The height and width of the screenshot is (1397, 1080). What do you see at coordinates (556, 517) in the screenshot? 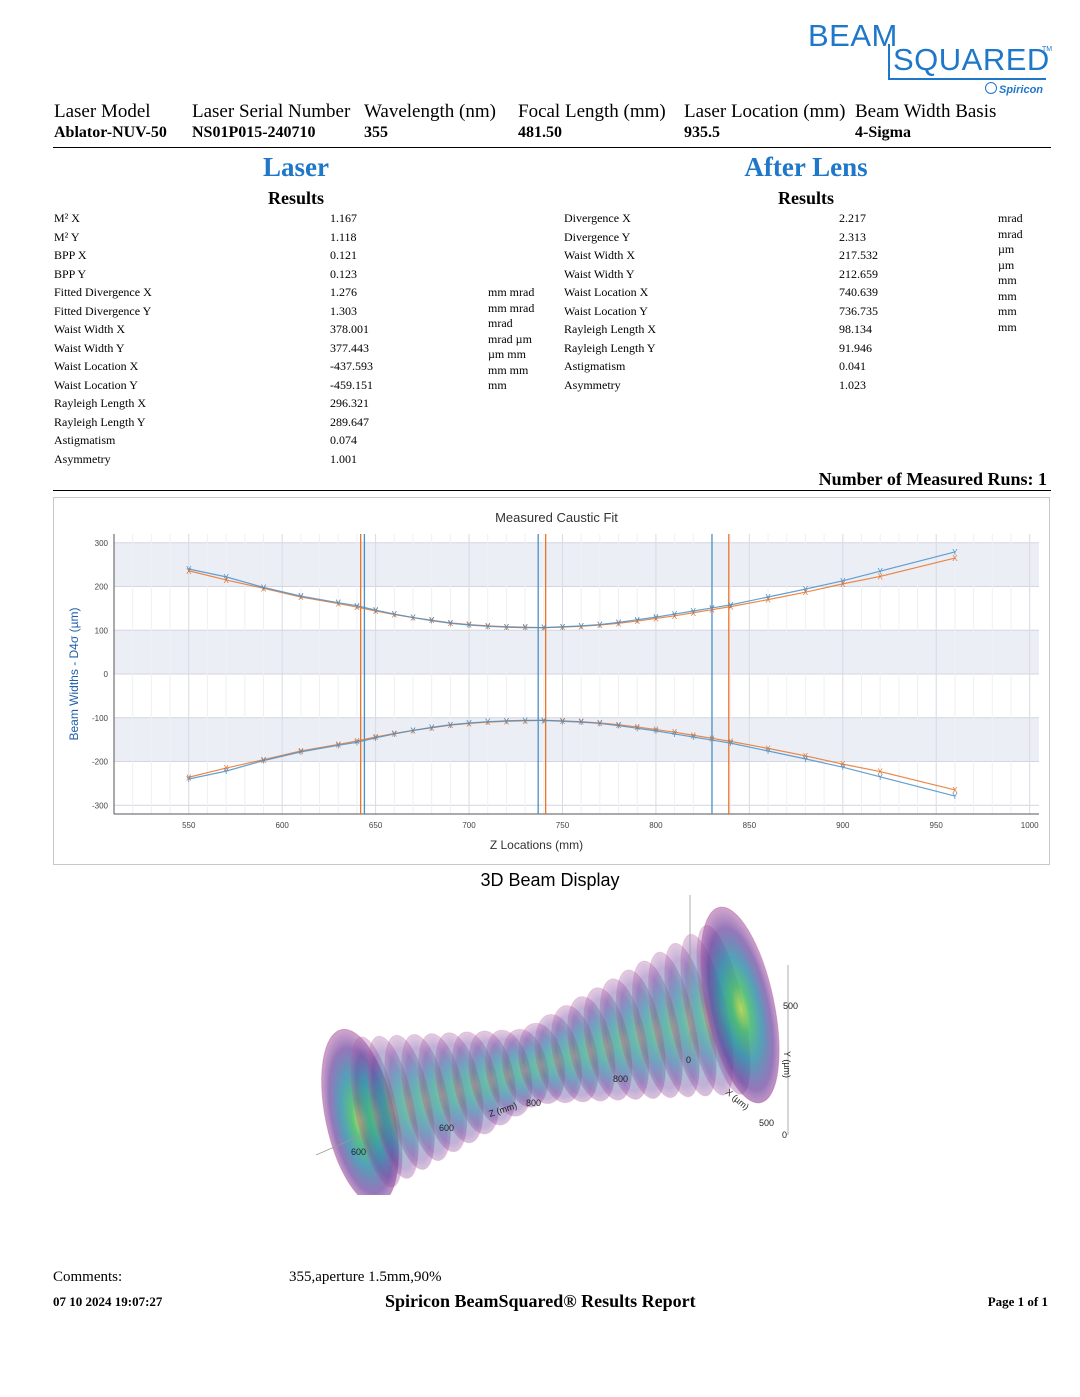
I see `chart-title: Measured Caustic Fit` at bounding box center [556, 517].